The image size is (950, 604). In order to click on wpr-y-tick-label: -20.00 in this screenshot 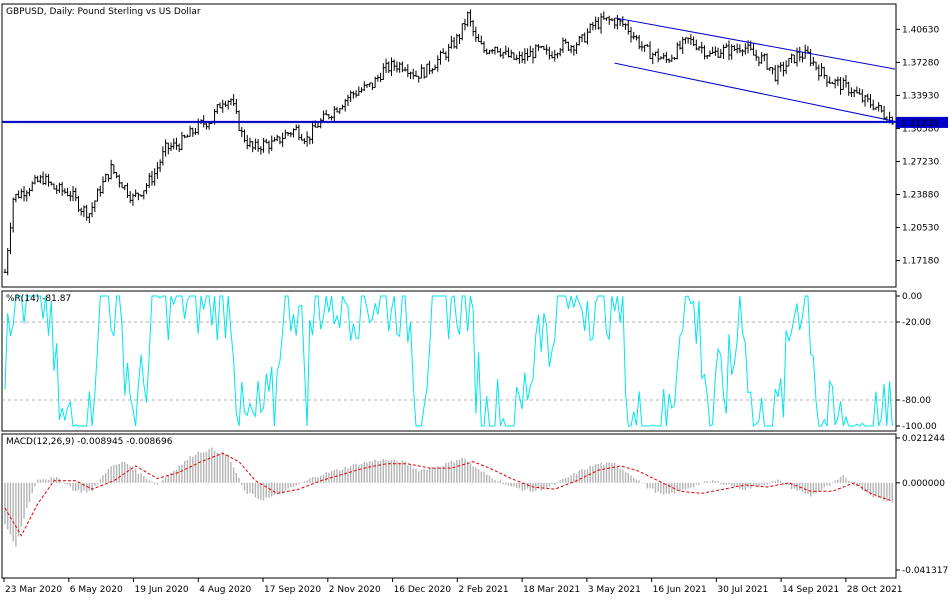, I will do `click(916, 323)`.